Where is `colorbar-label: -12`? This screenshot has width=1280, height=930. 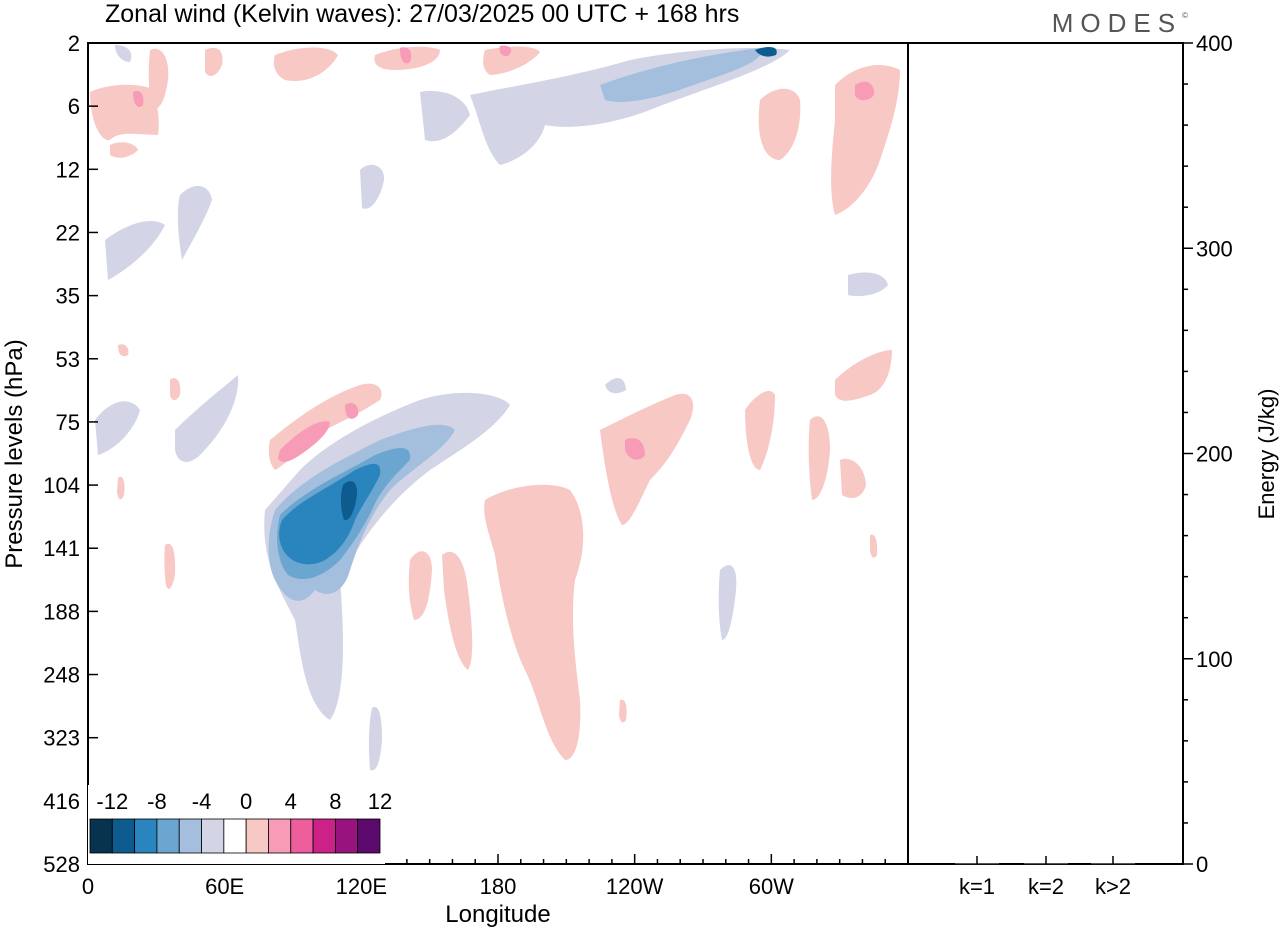
colorbar-label: -12 is located at coordinates (112, 801).